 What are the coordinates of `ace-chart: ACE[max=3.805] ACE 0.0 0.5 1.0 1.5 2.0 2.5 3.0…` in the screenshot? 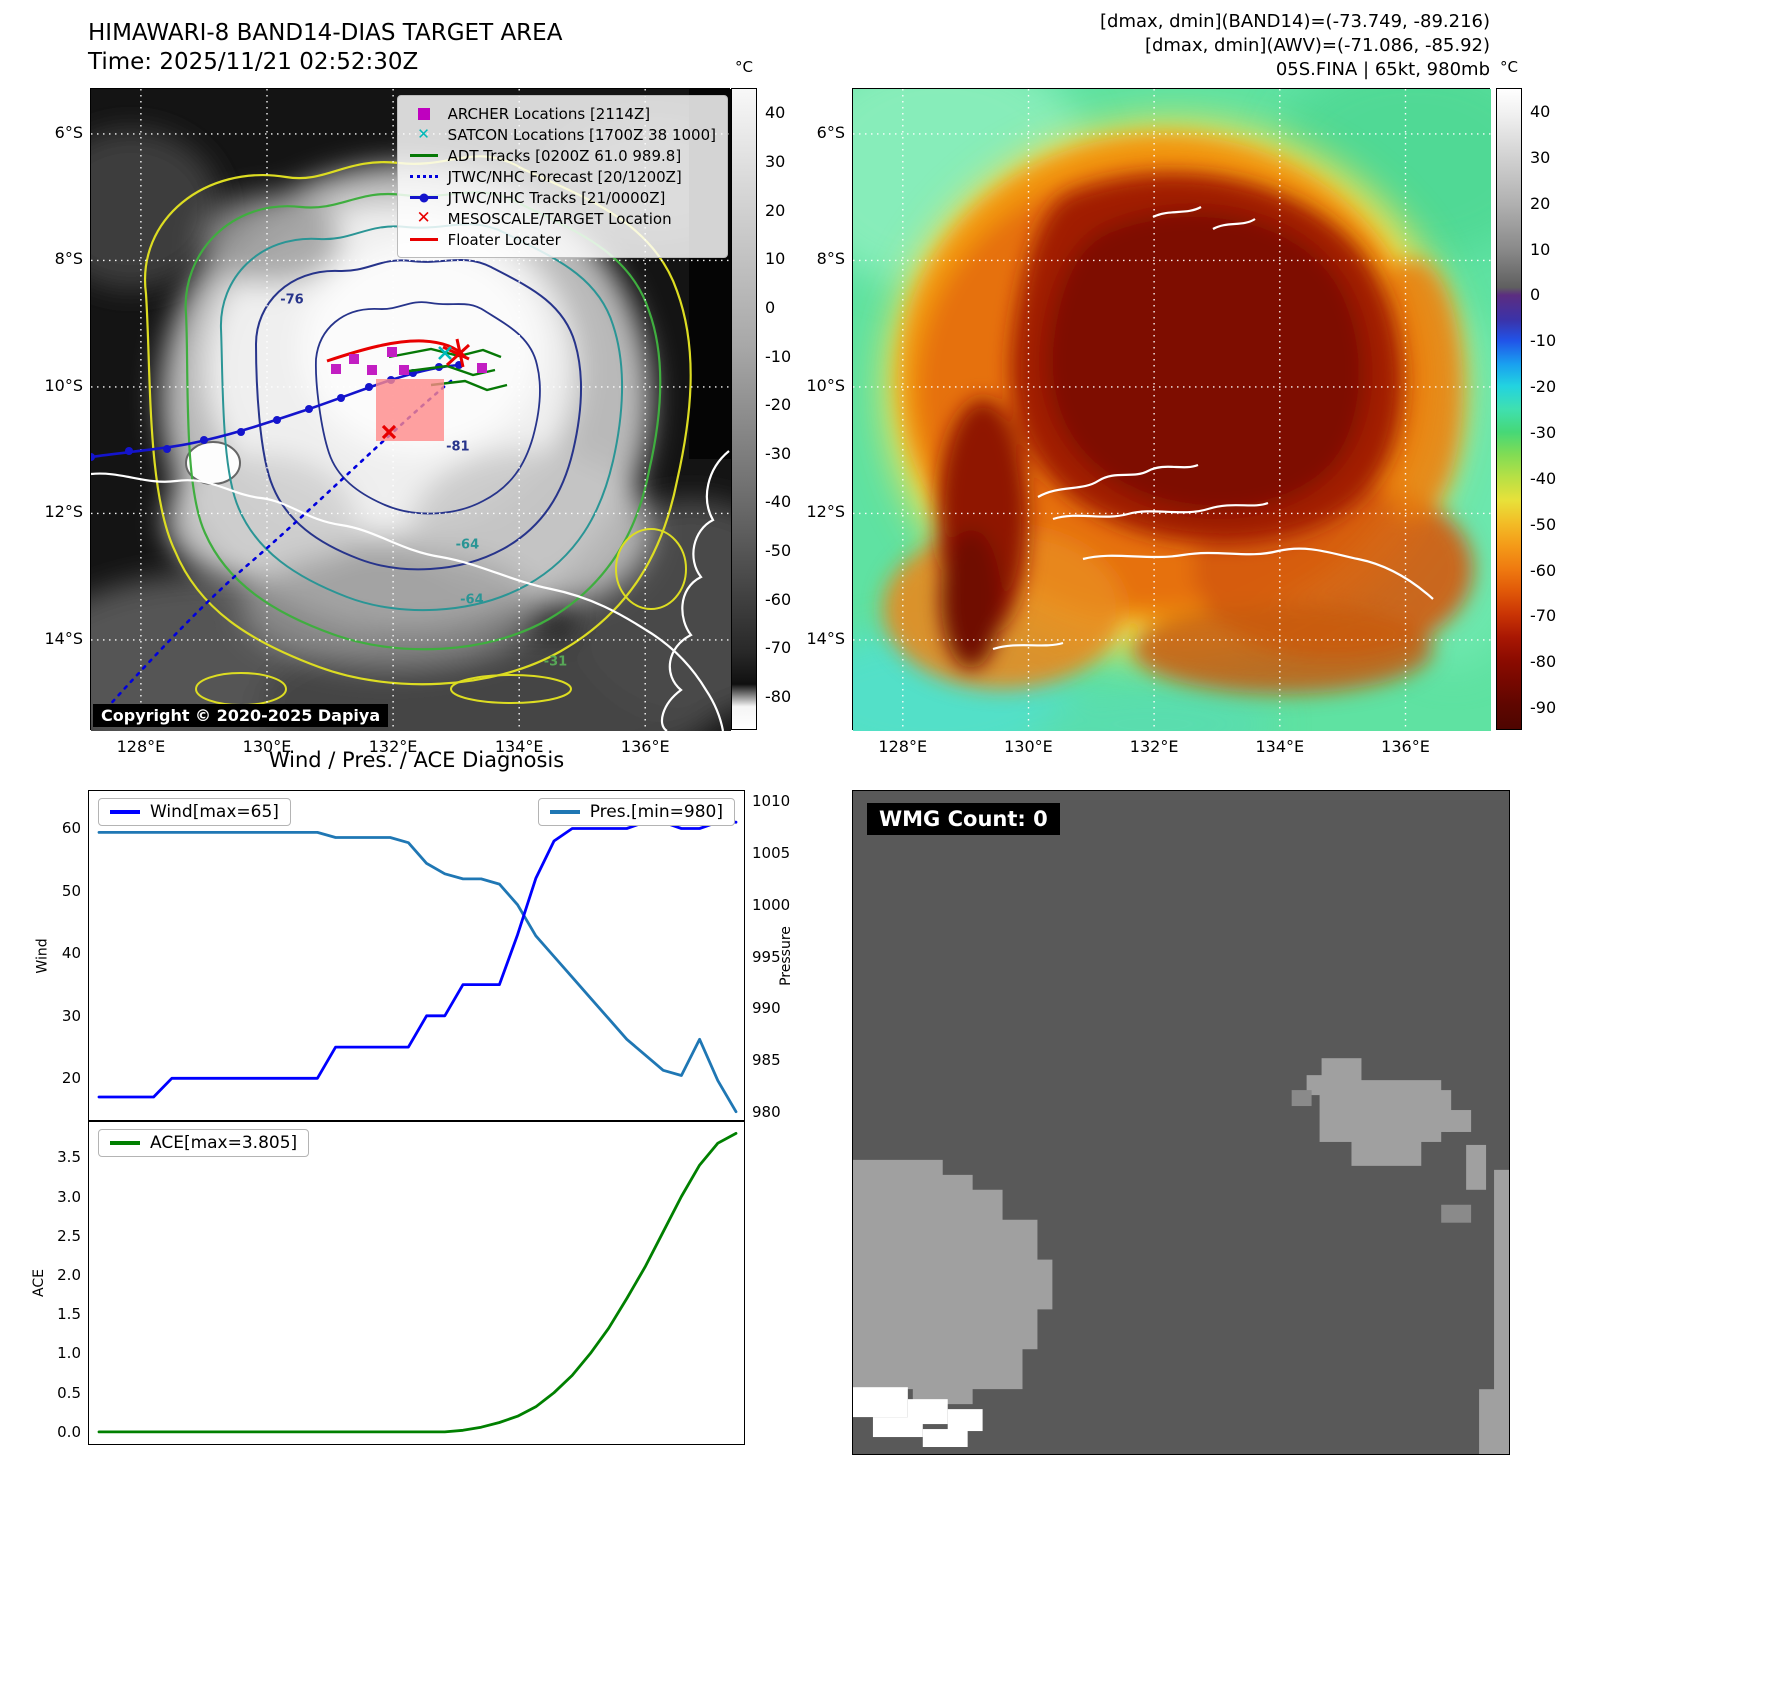 It's located at (388, 1283).